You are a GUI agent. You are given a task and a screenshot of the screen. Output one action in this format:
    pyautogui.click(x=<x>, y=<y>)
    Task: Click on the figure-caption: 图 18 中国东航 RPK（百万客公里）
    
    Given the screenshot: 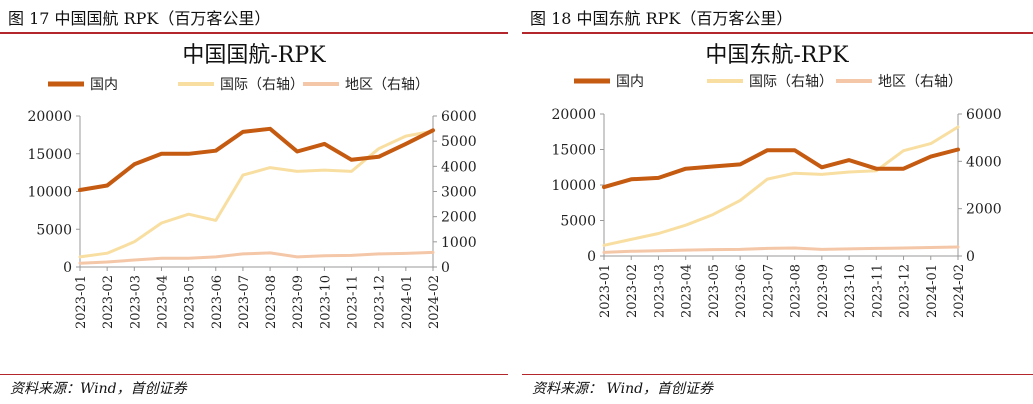 What is the action you would take?
    pyautogui.click(x=661, y=18)
    